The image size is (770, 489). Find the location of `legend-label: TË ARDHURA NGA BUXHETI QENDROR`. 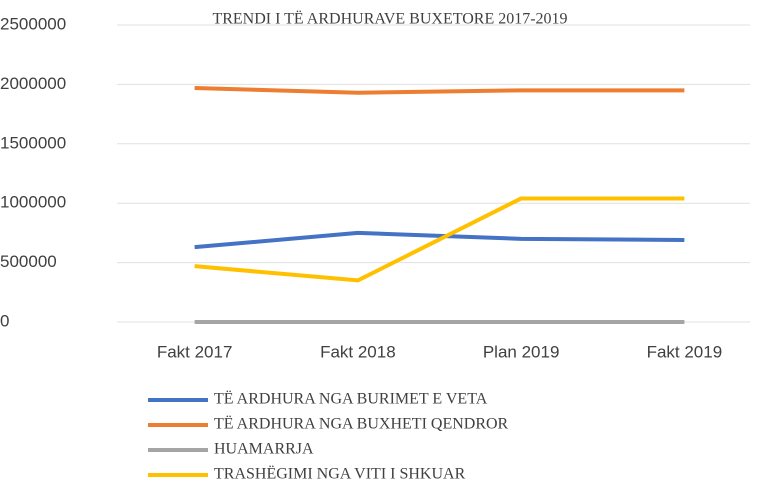

legend-label: TË ARDHURA NGA BUXHETI QENDROR is located at coordinates (361, 424).